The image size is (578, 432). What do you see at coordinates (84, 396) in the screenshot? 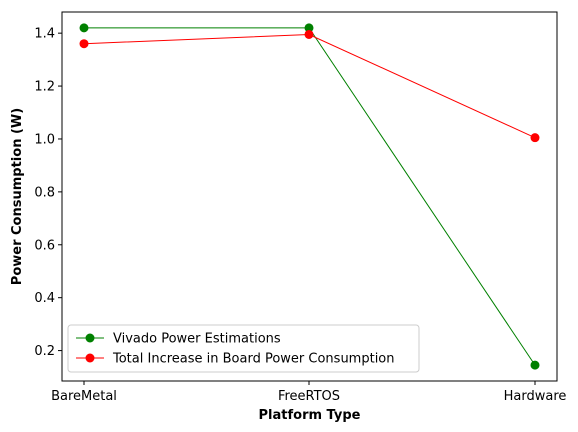
I see `x-tick-label: BareMetal` at bounding box center [84, 396].